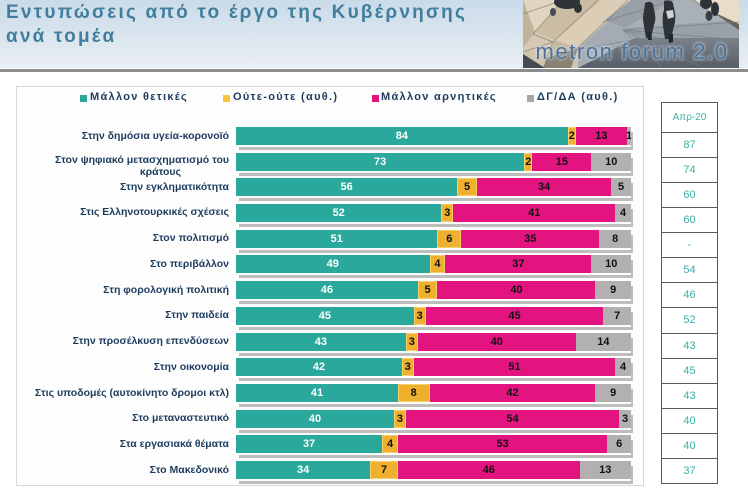 The image size is (748, 498). Describe the element at coordinates (631, 51) in the screenshot. I see `svg-text: metron forum 2.0` at that location.